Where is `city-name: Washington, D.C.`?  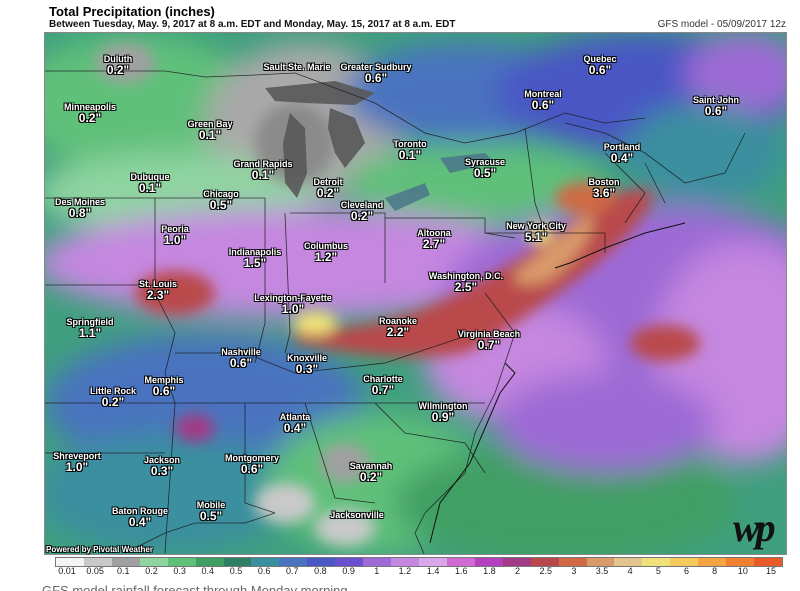
city-name: Washington, D.C. is located at coordinates (466, 276).